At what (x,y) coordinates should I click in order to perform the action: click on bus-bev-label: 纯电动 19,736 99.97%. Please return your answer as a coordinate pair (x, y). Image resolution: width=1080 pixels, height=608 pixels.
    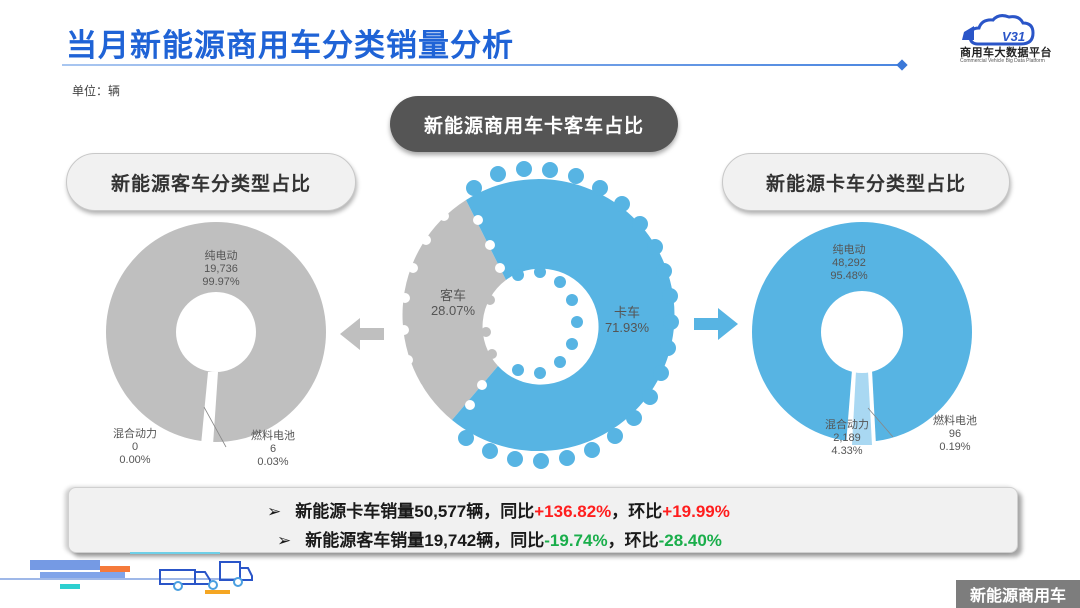
    Looking at the image, I should click on (221, 269).